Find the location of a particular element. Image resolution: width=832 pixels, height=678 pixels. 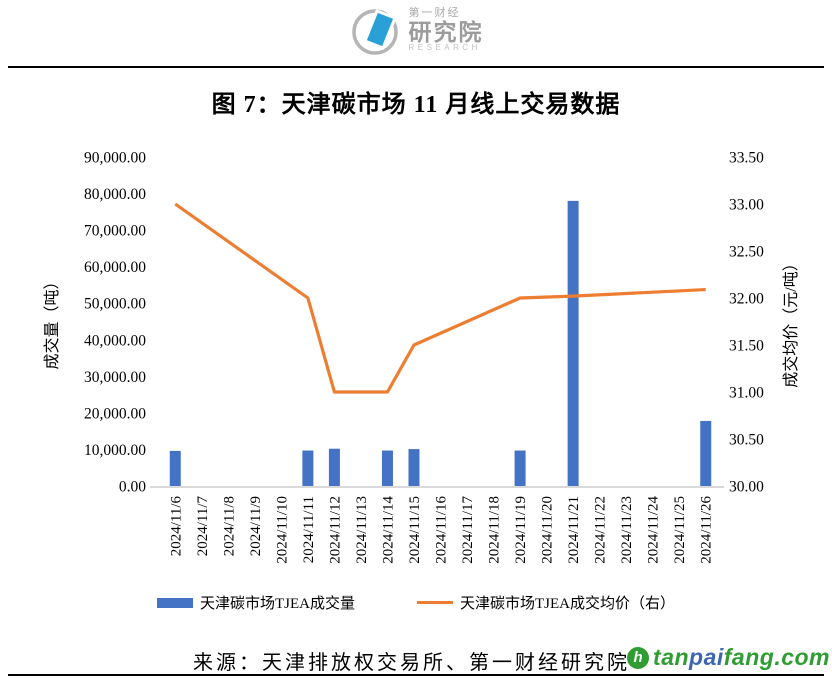

source-note: 来源：天津排放权交易所、第一财经研究院 is located at coordinates (411, 663).